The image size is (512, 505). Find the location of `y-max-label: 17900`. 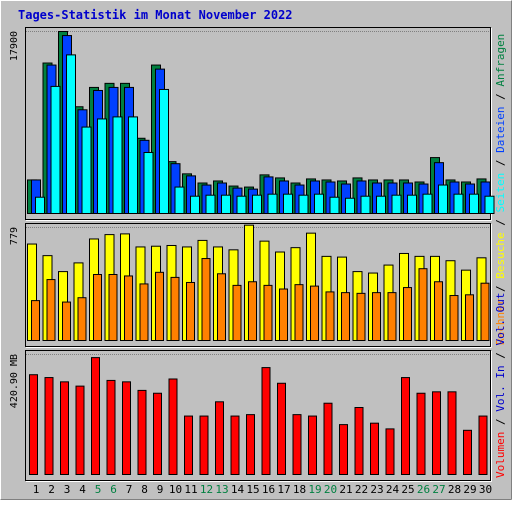

y-max-label: 17900 is located at coordinates (14, 46).